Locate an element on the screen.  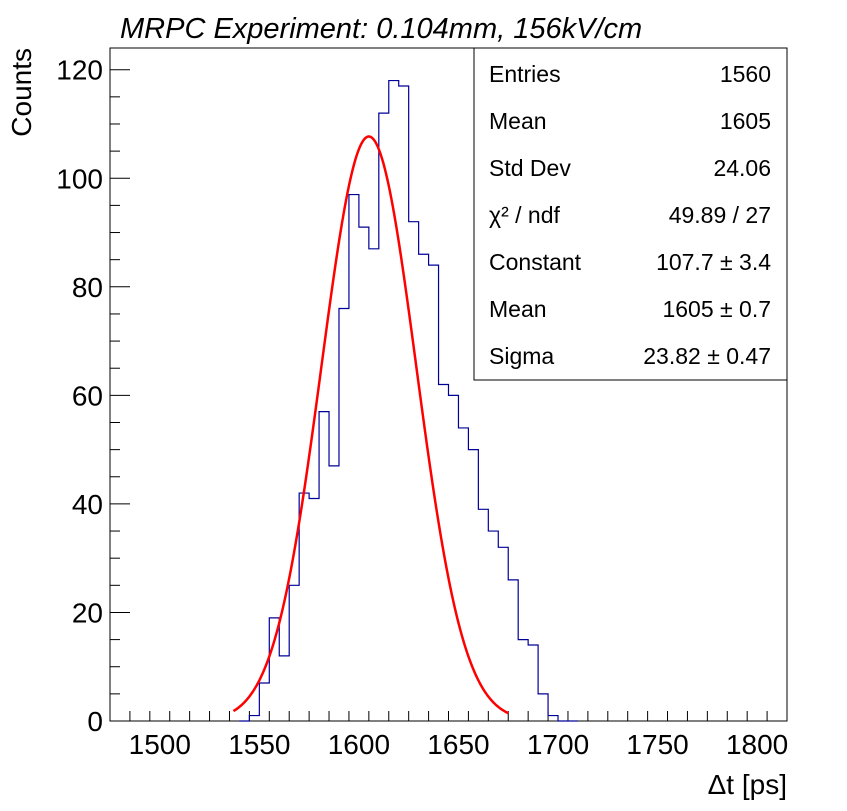
stats-value: 1605 ± 0.7 is located at coordinates (716, 309).